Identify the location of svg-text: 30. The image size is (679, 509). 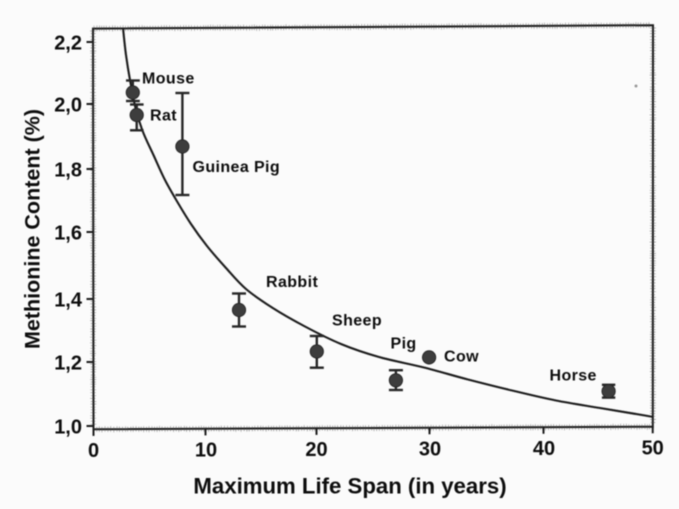
(430, 449).